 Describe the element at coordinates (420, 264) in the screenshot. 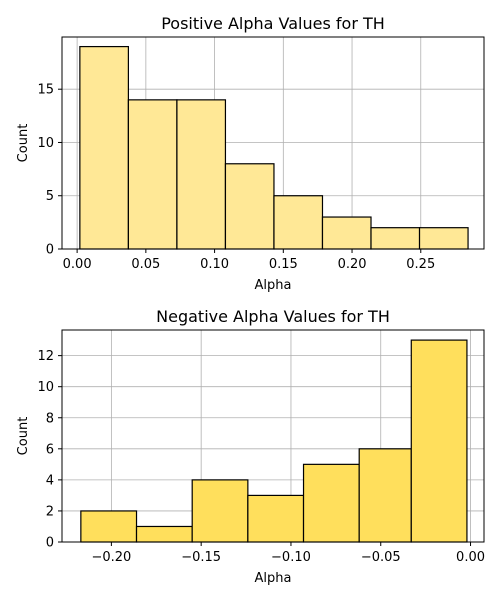

I see `x-tick-label: 0.25` at that location.